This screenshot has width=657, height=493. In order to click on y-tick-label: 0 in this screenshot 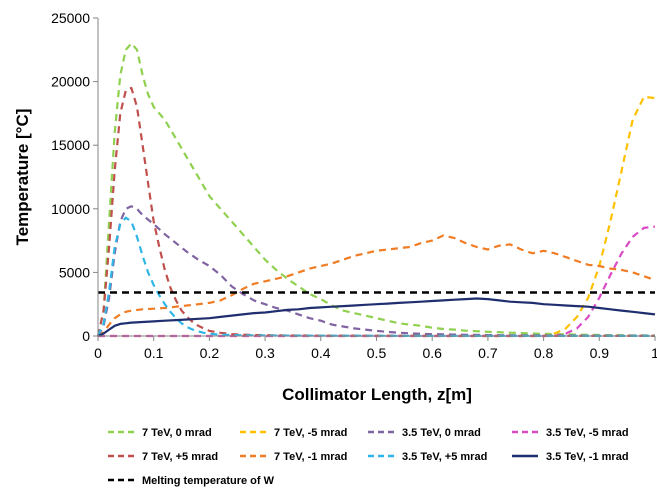, I will do `click(86, 336)`.